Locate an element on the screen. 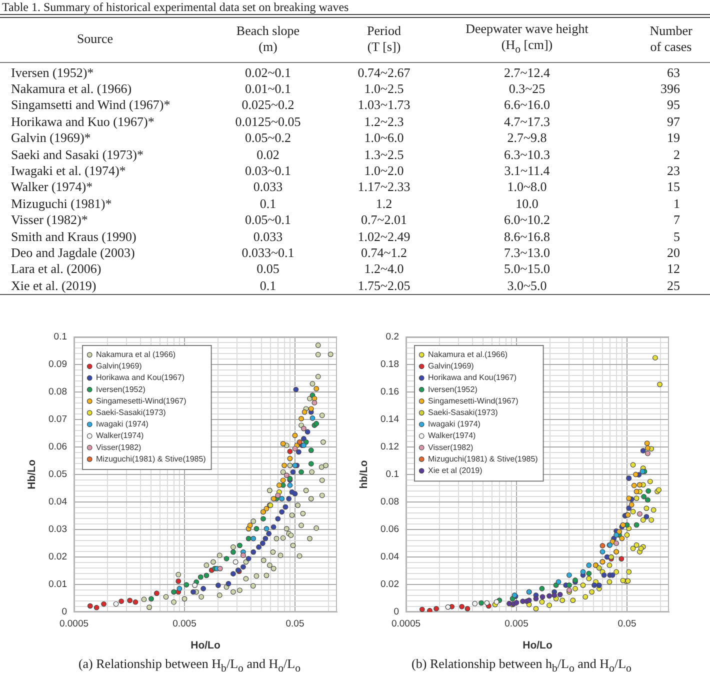  text: 3.1~11.4 is located at coordinates (527, 170).